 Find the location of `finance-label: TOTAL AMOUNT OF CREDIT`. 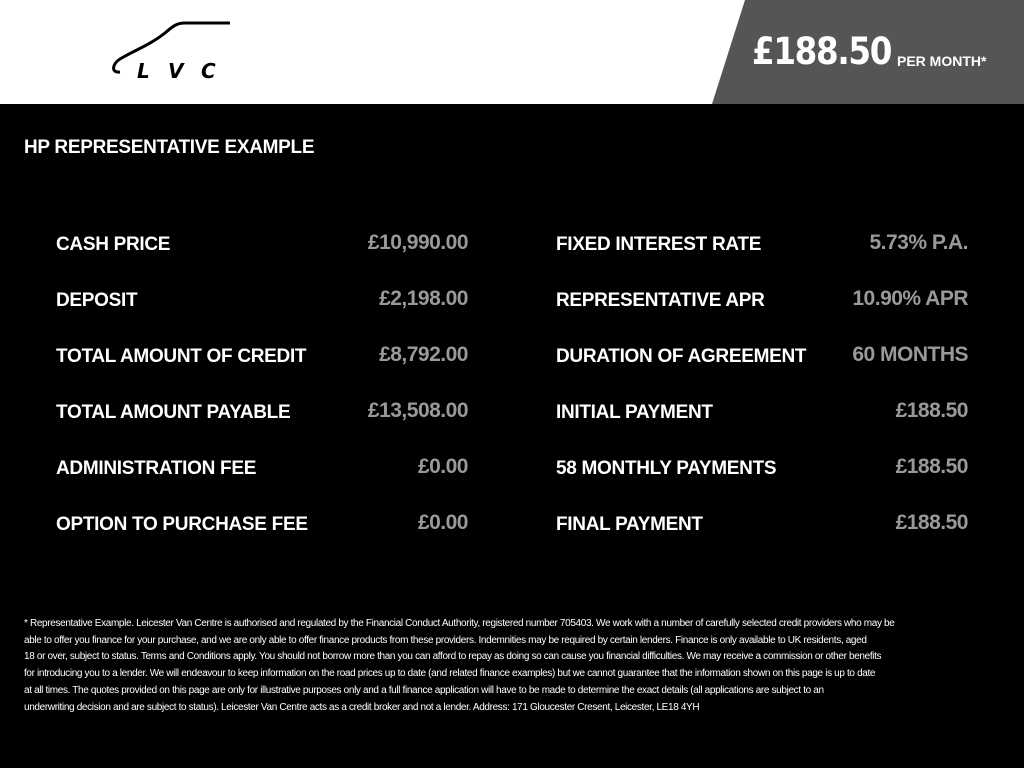

finance-label: TOTAL AMOUNT OF CREDIT is located at coordinates (181, 356).